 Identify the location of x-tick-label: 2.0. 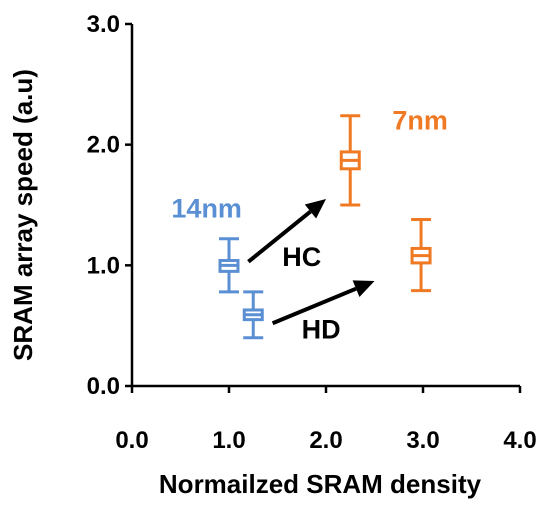
(325, 440).